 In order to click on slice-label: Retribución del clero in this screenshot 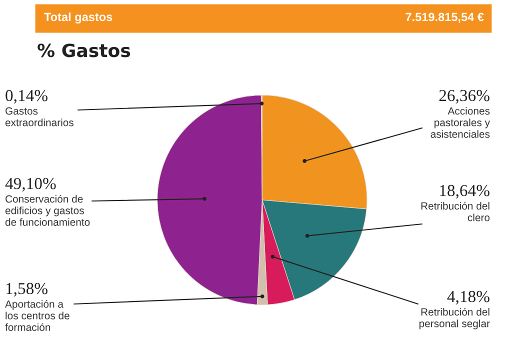, I will do `click(455, 212)`.